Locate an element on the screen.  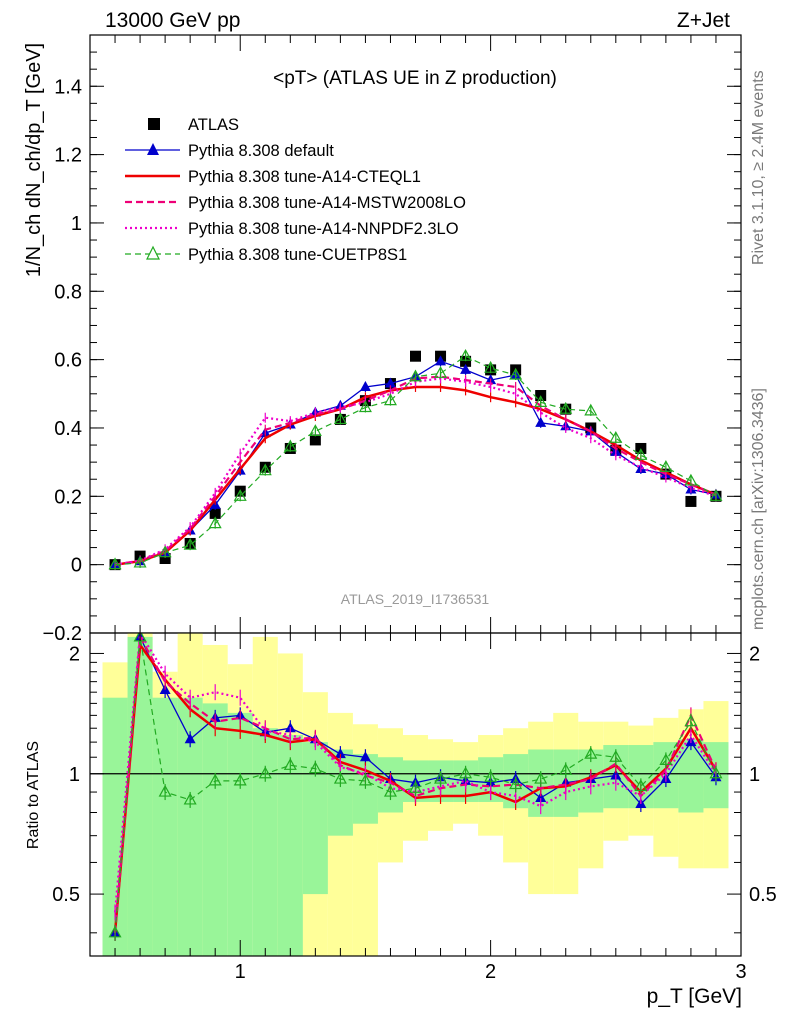
legend-label: Pythia 8.308 default is located at coordinates (261, 151).